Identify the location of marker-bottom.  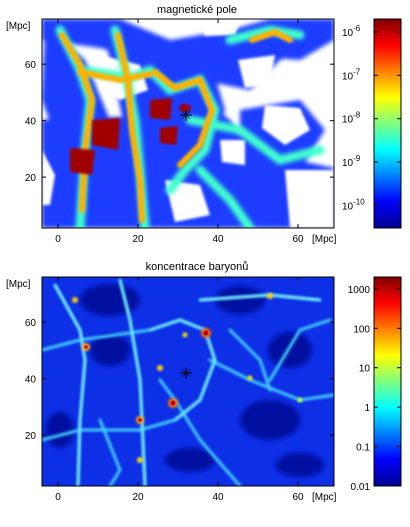
(186, 373).